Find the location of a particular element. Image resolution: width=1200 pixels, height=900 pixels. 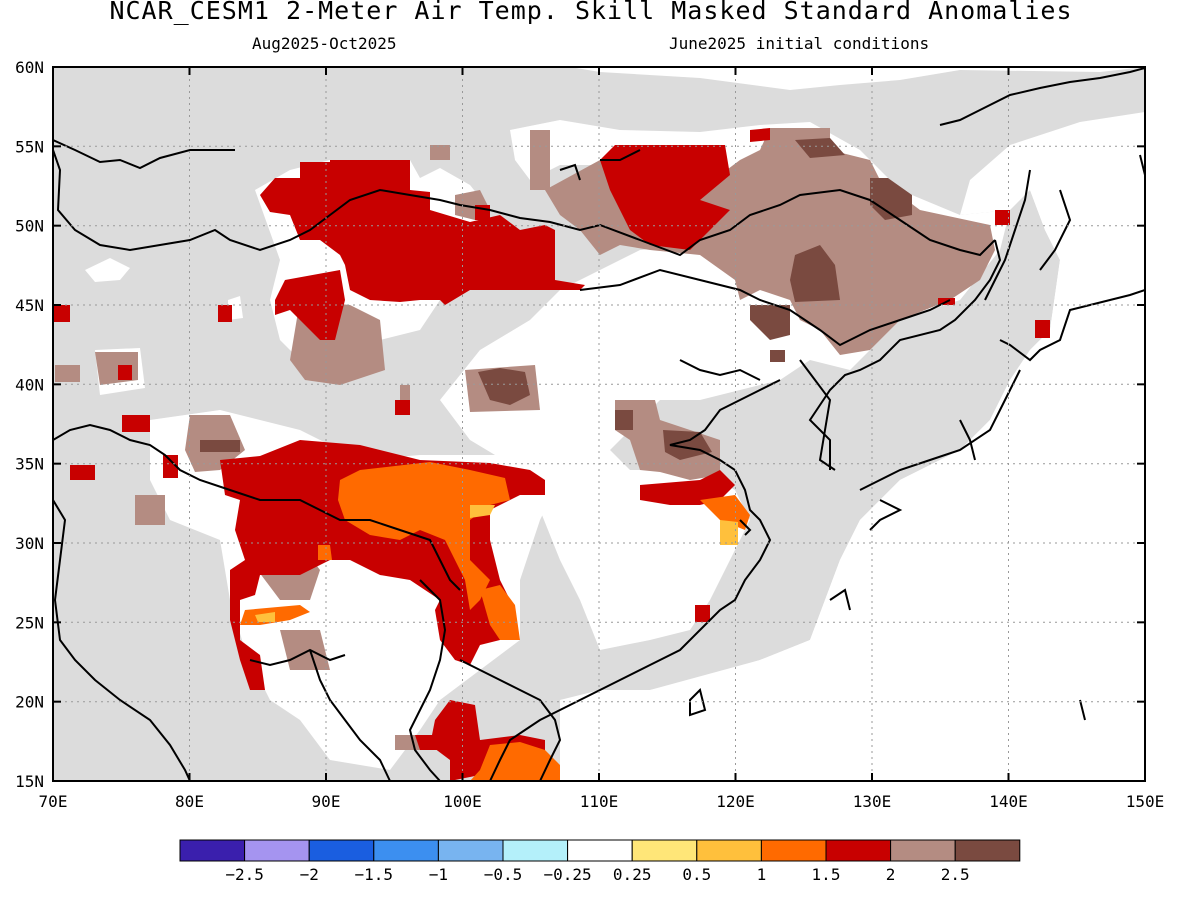

legend-label: −2.5 is located at coordinates (244, 874).